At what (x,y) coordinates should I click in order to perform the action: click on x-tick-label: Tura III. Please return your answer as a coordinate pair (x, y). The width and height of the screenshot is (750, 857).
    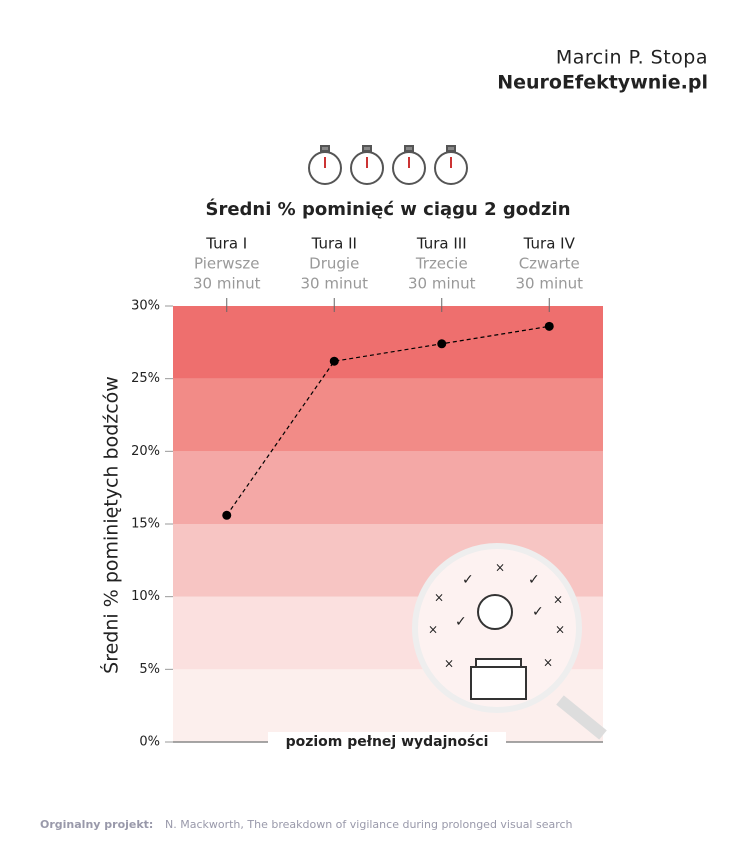
    Looking at the image, I should click on (441, 244).